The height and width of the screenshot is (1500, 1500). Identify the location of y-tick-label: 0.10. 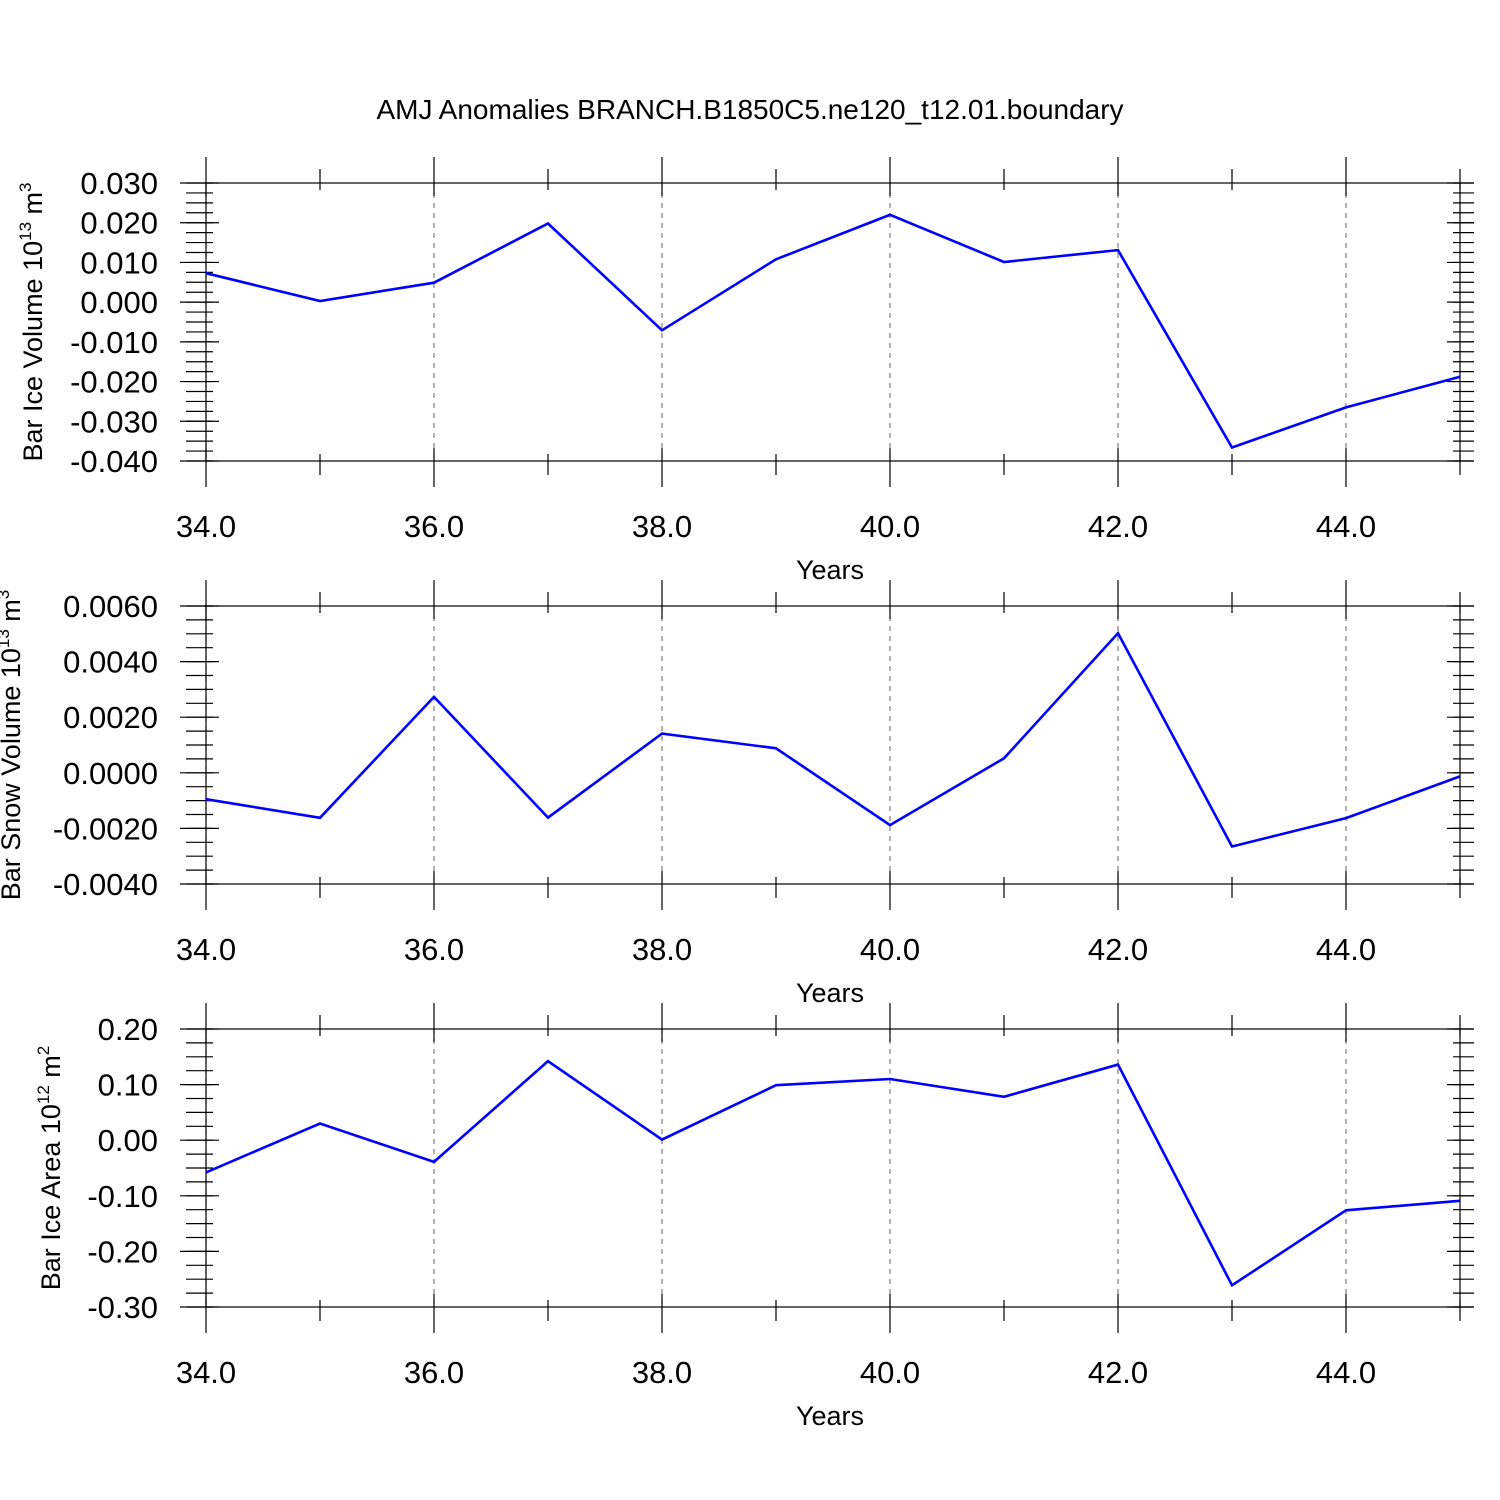
(128, 1085).